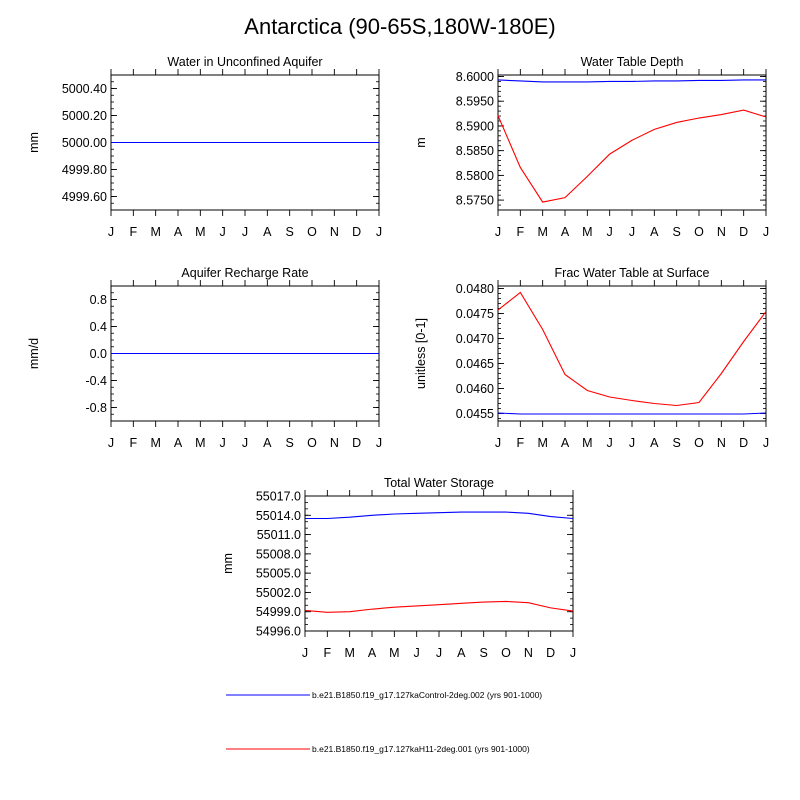 The width and height of the screenshot is (800, 800). What do you see at coordinates (421, 142) in the screenshot?
I see `y-axis-label: m` at bounding box center [421, 142].